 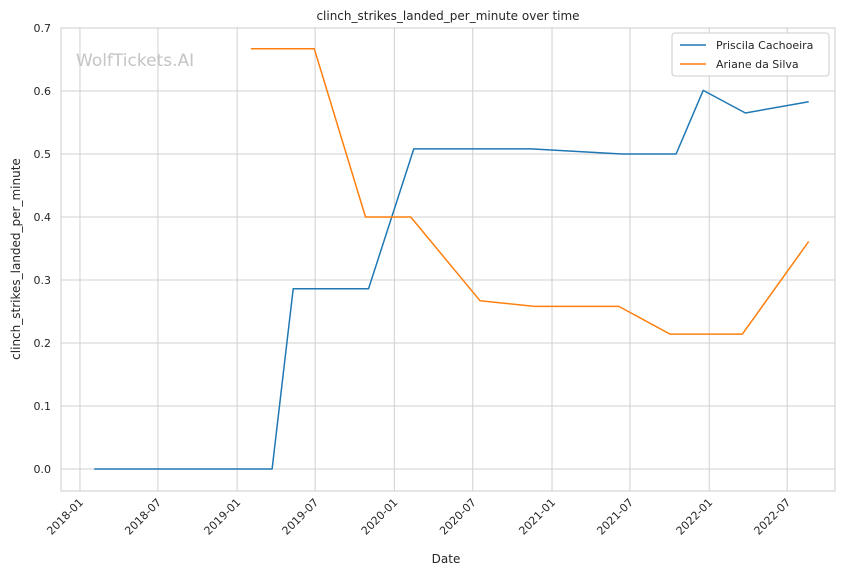 I want to click on legend-entry-label: Priscila Cachoeira, so click(x=764, y=45).